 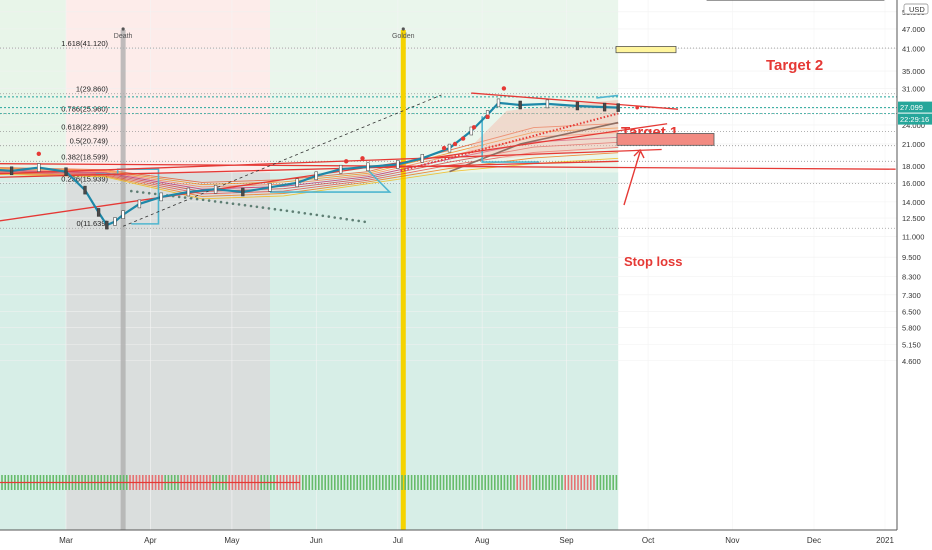 I want to click on last-price-text: 27.099, so click(x=911, y=107).